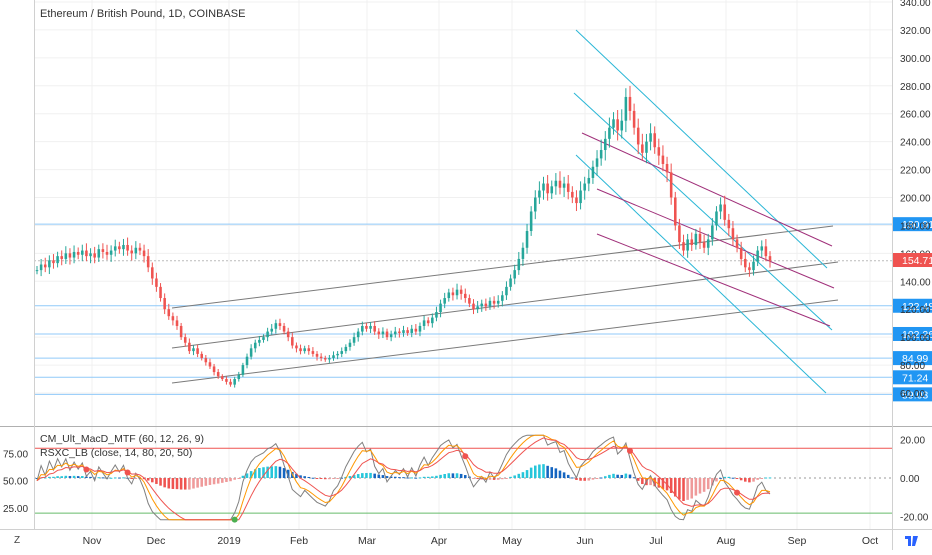 The width and height of the screenshot is (932, 555). I want to click on level-label: 71.24, so click(915, 378).